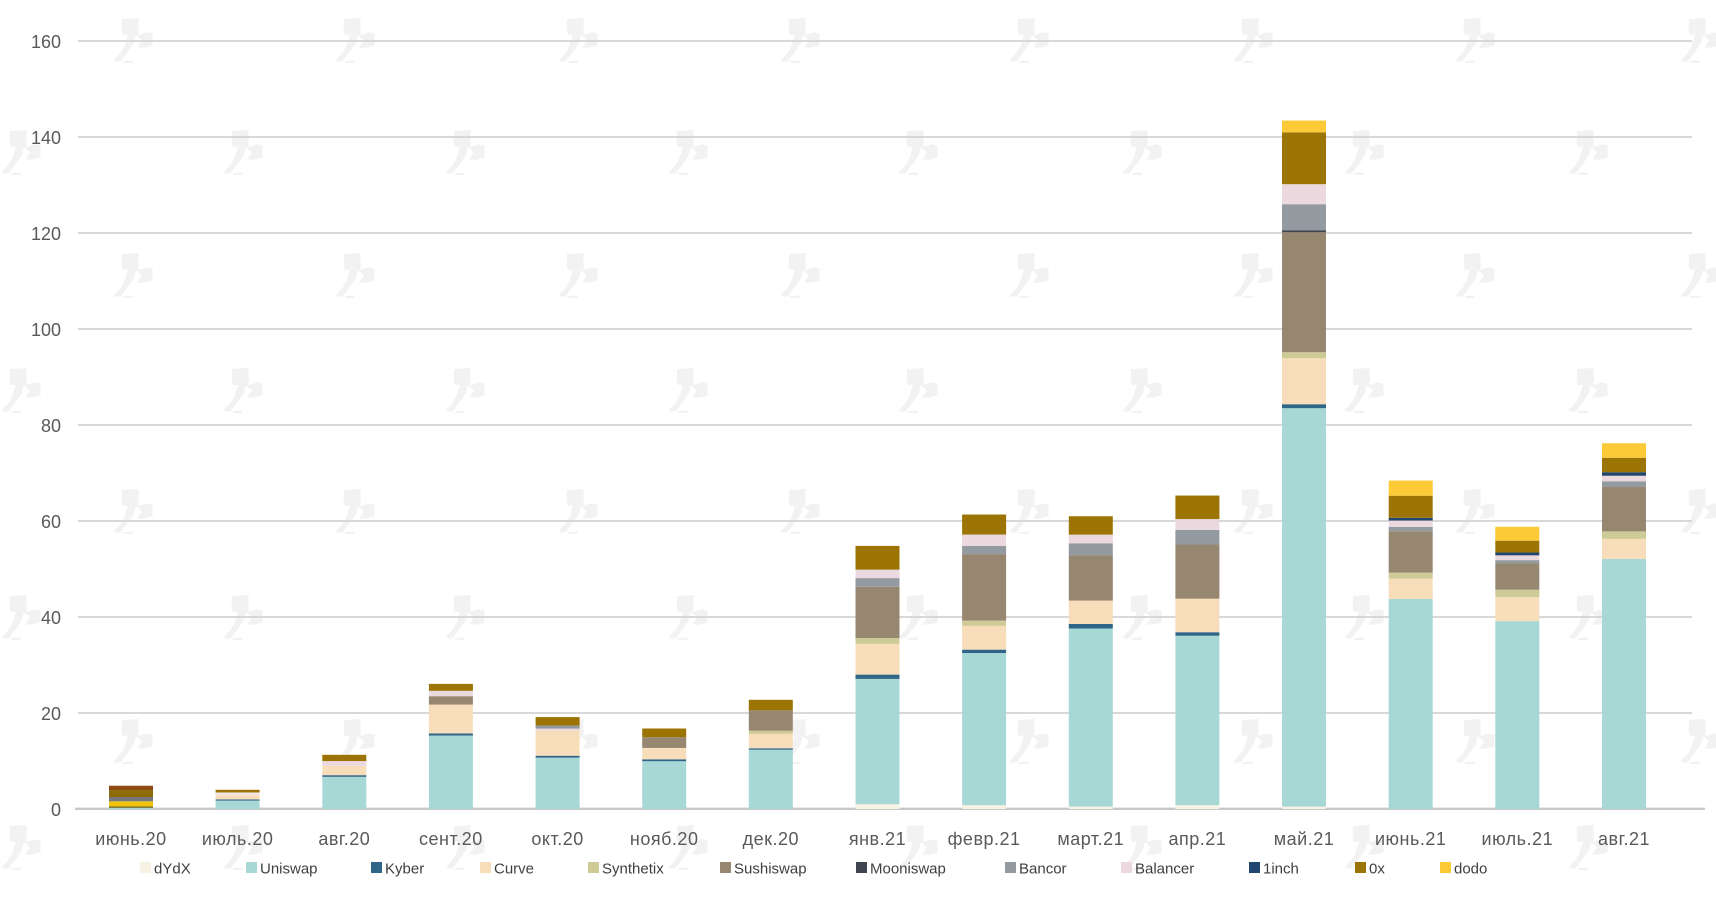  What do you see at coordinates (46, 234) in the screenshot?
I see `svg-text: 120` at bounding box center [46, 234].